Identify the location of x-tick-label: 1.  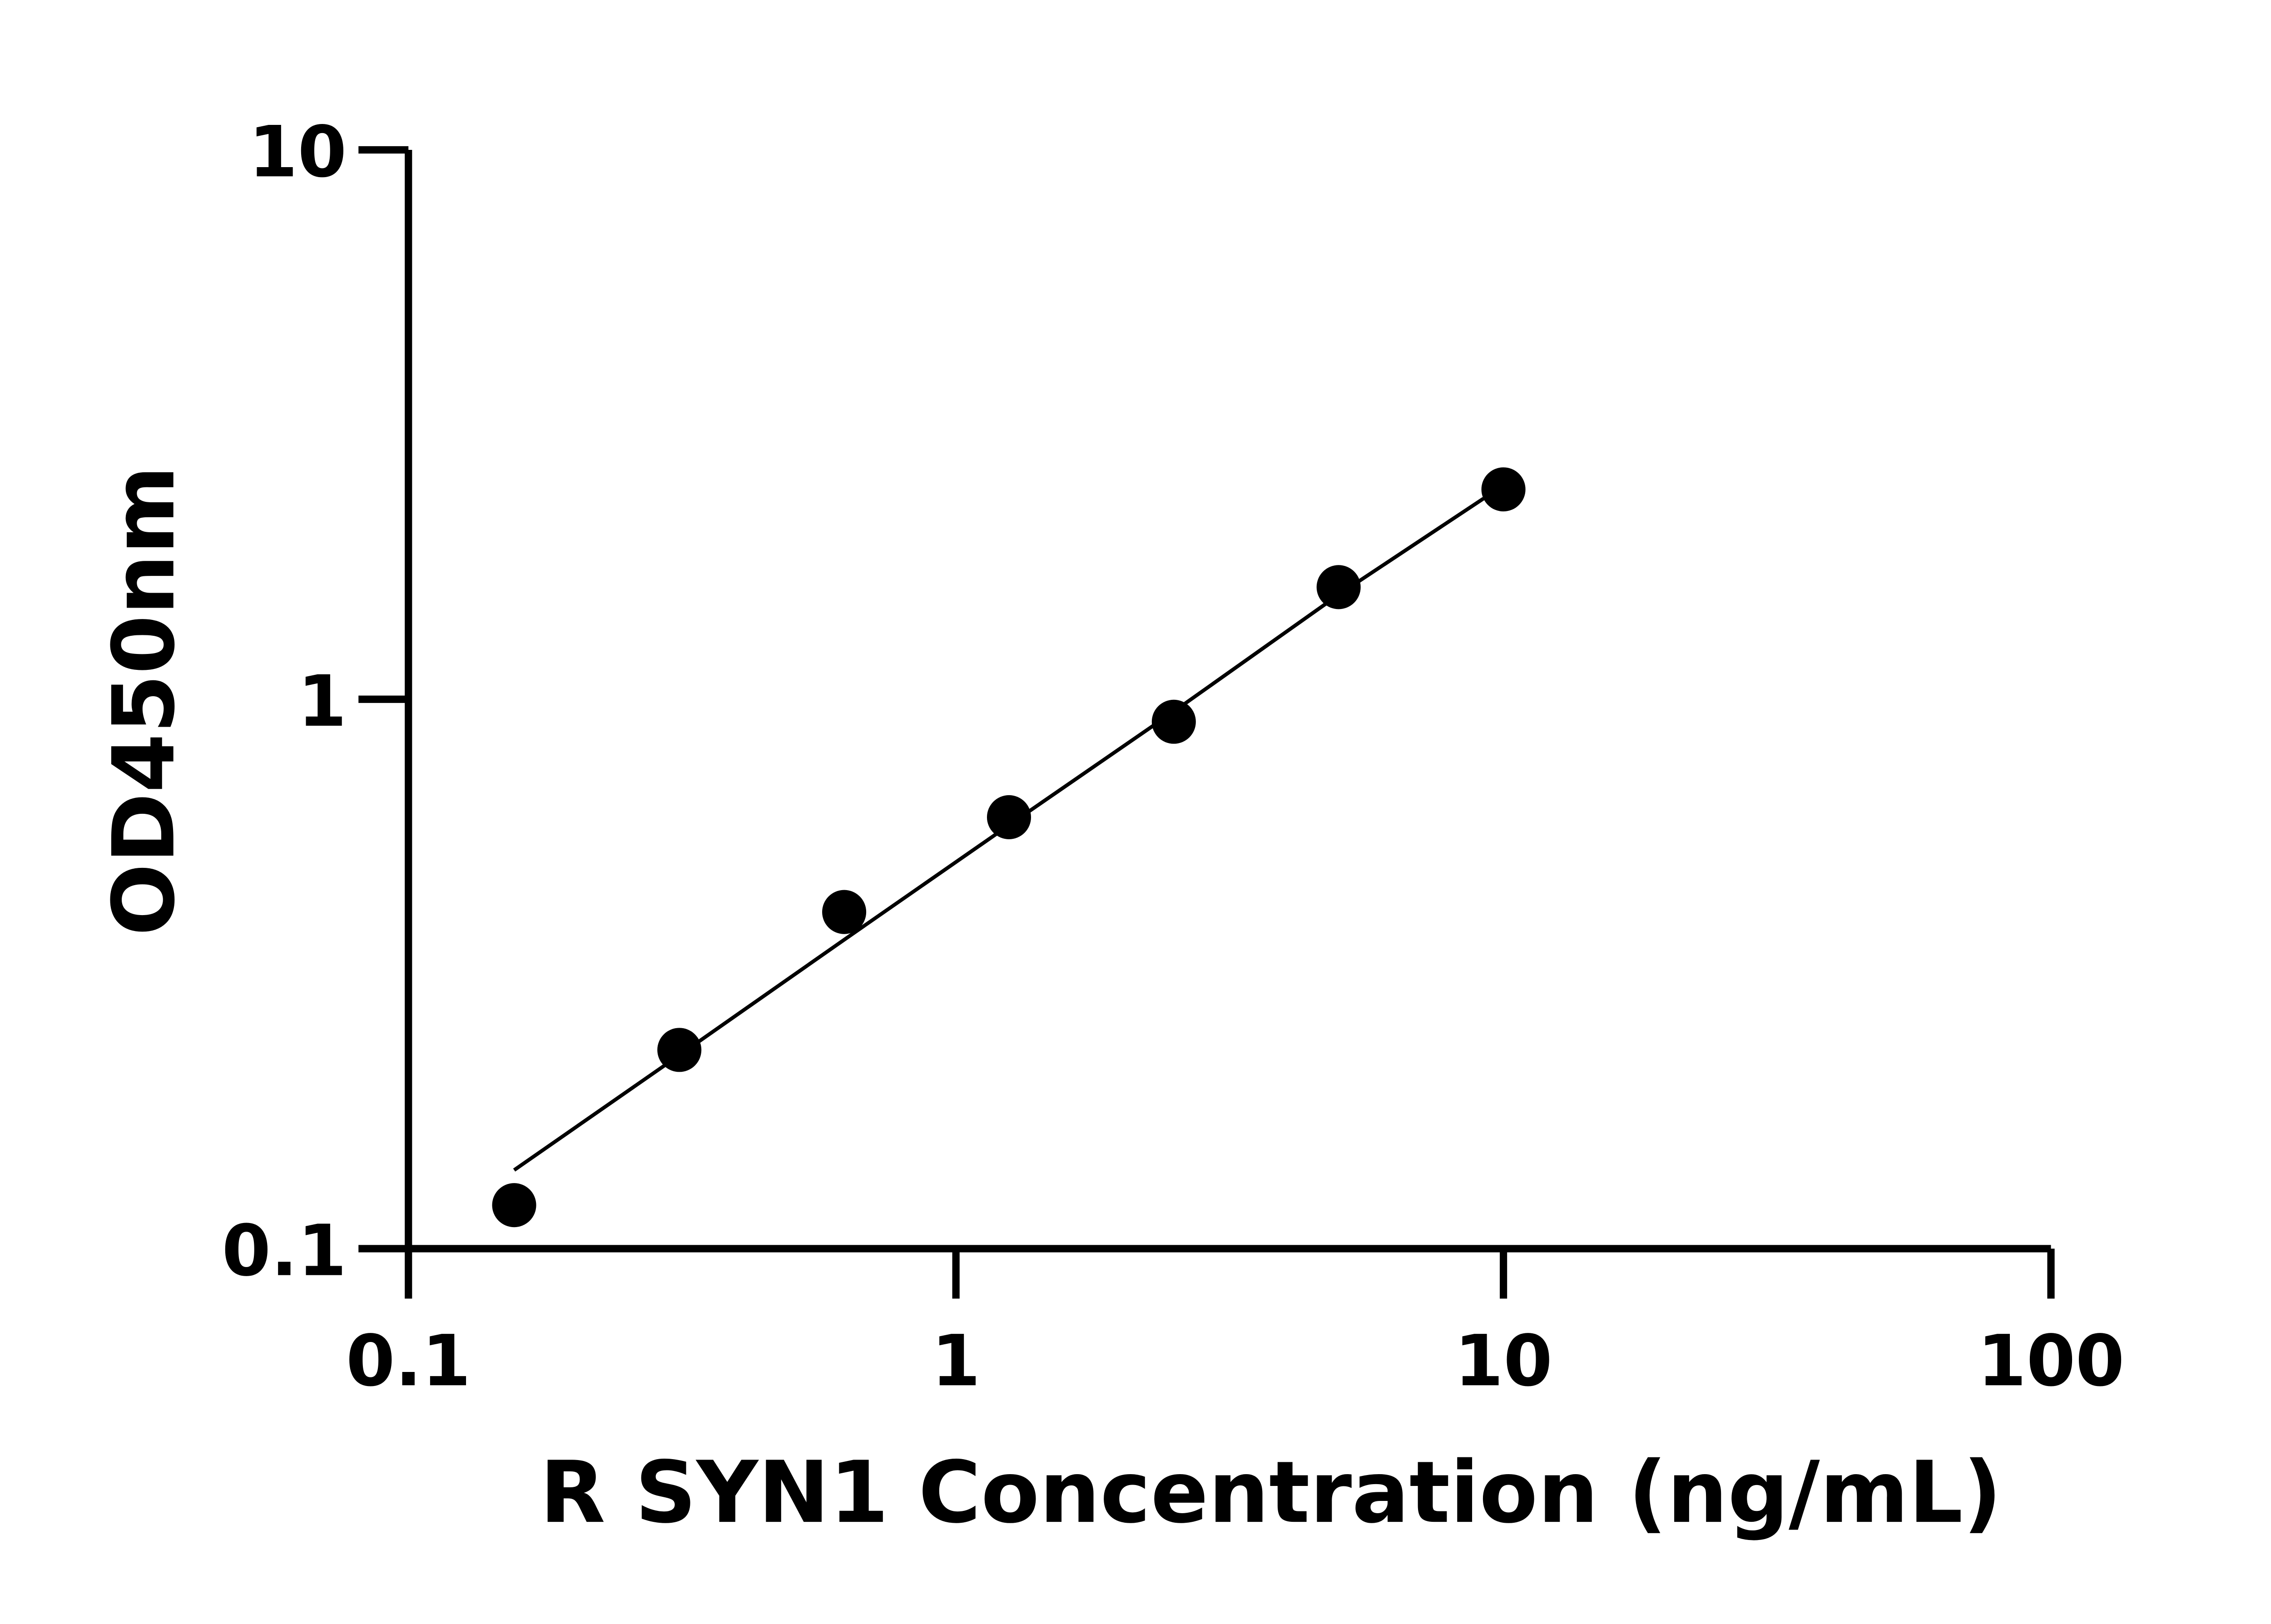
(956, 1361).